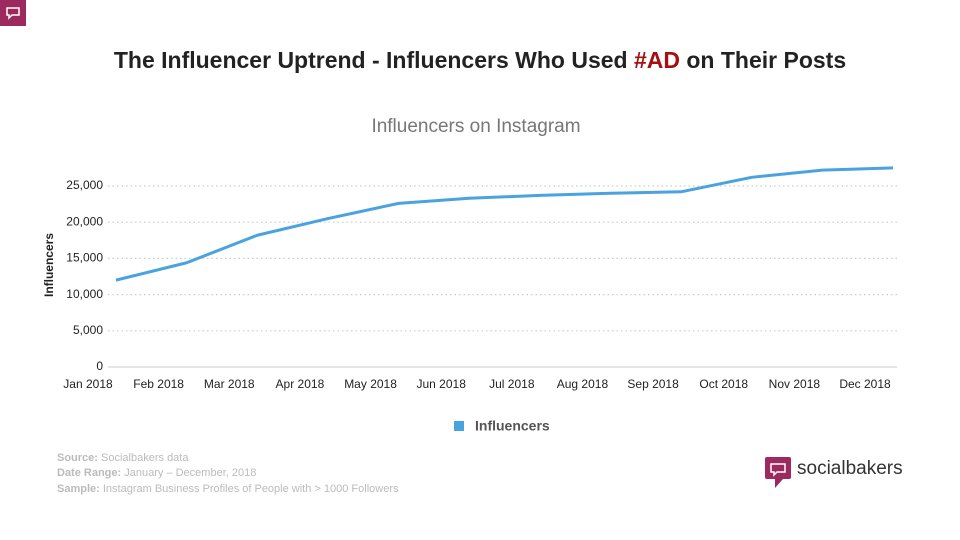 This screenshot has width=960, height=540. Describe the element at coordinates (370, 384) in the screenshot. I see `x-tick-label: May 2018` at that location.